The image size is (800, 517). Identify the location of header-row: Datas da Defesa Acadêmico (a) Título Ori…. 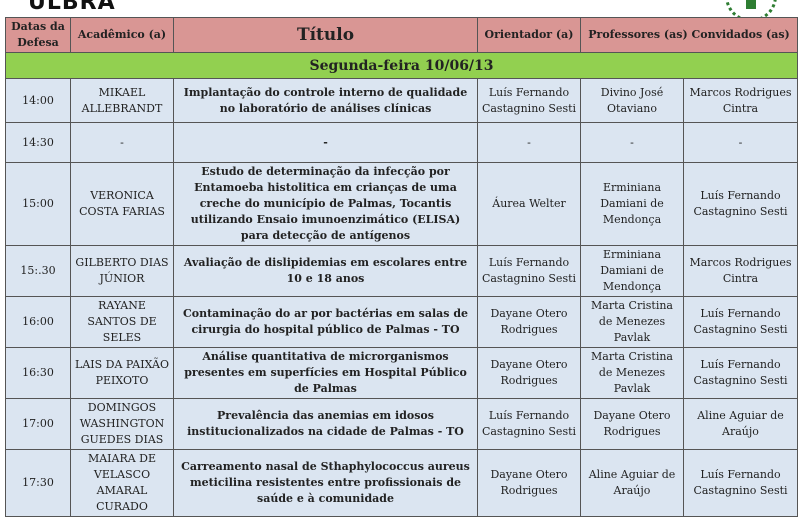
(401, 35).